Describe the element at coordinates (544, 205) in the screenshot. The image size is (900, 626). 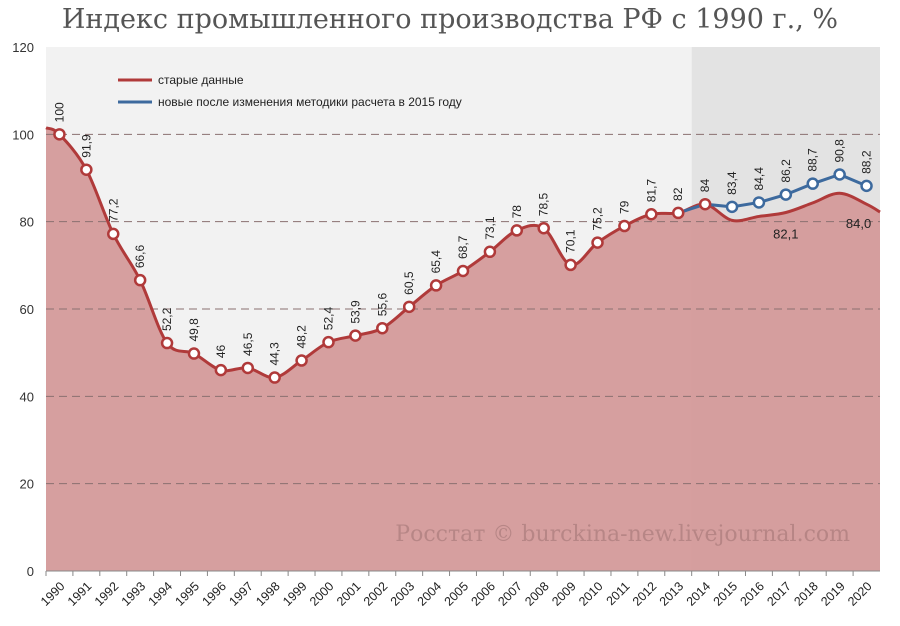
I see `data-label-old: 78,5` at that location.